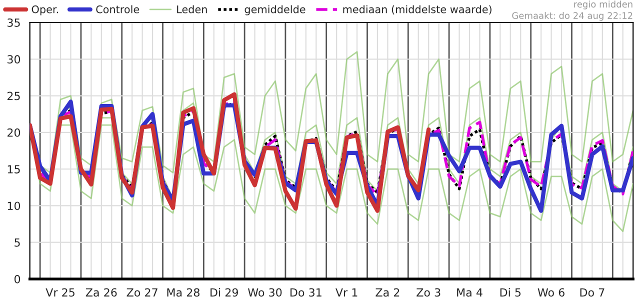 This screenshot has width=635, height=300. I want to click on x-tick-label: Di 29, so click(224, 292).